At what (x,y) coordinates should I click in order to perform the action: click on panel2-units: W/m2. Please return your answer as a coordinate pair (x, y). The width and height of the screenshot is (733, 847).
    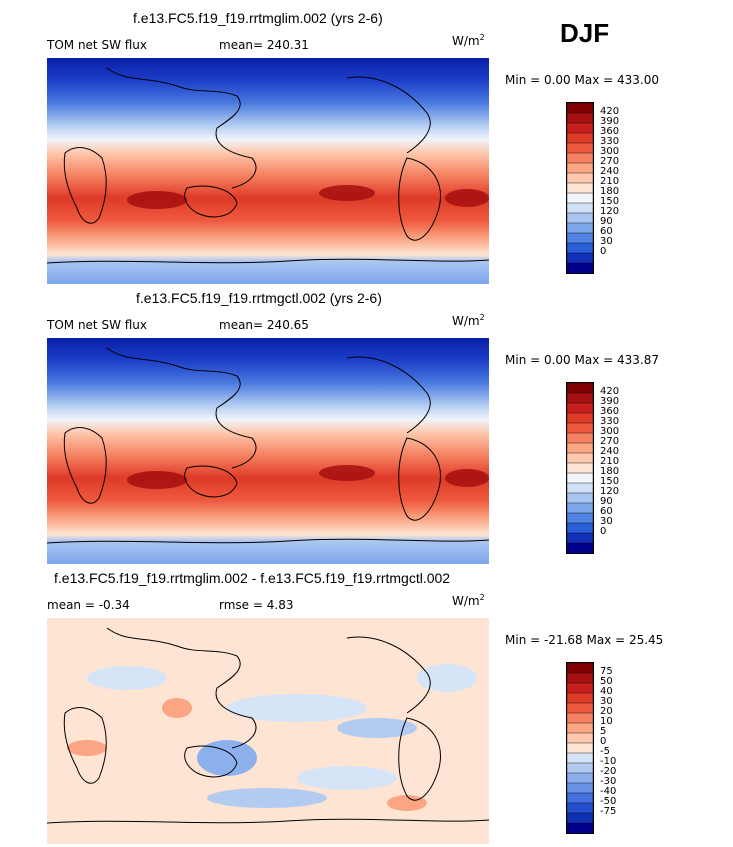
    Looking at the image, I should click on (468, 320).